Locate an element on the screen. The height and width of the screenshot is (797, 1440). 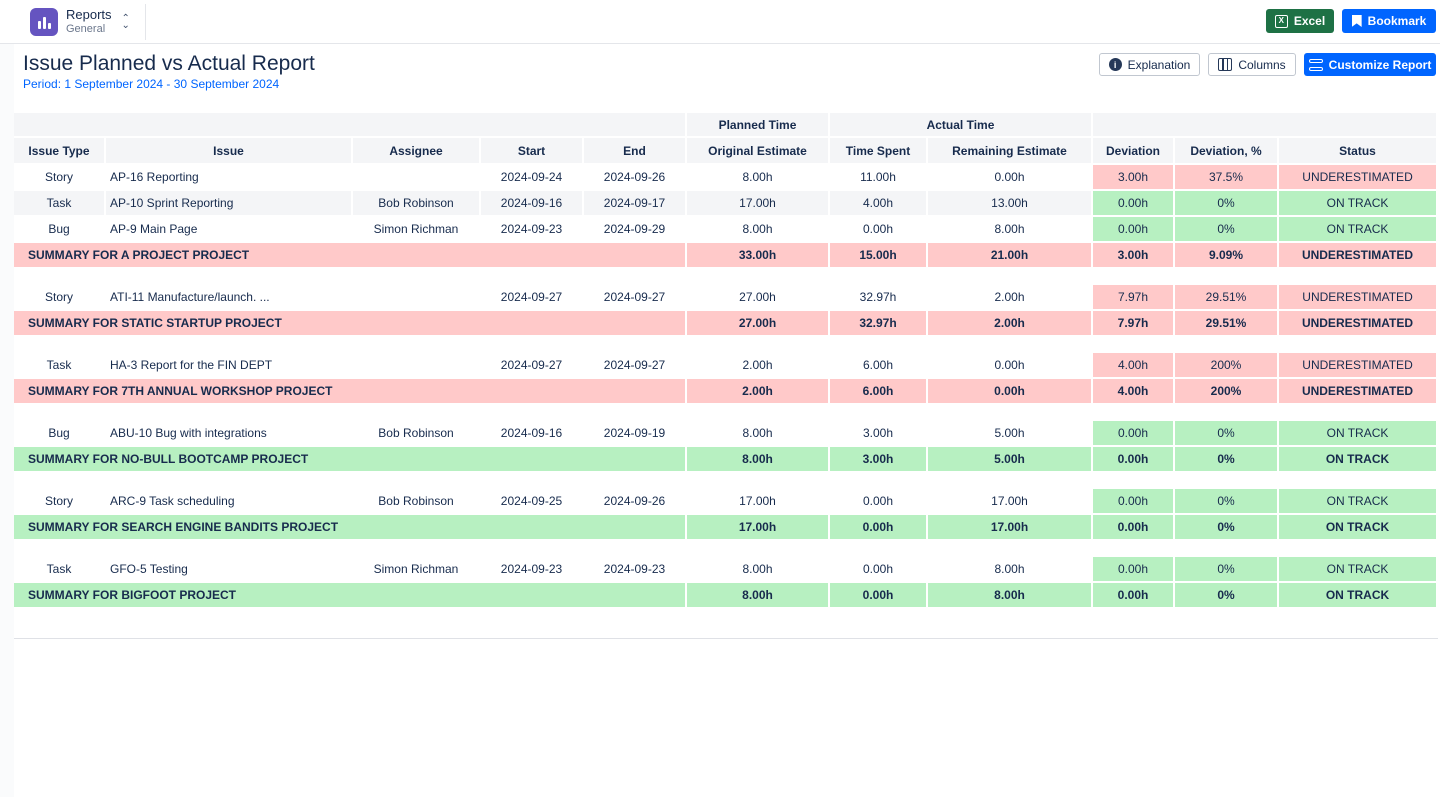
start-date-cell: 2024-09-16 is located at coordinates (532, 204).